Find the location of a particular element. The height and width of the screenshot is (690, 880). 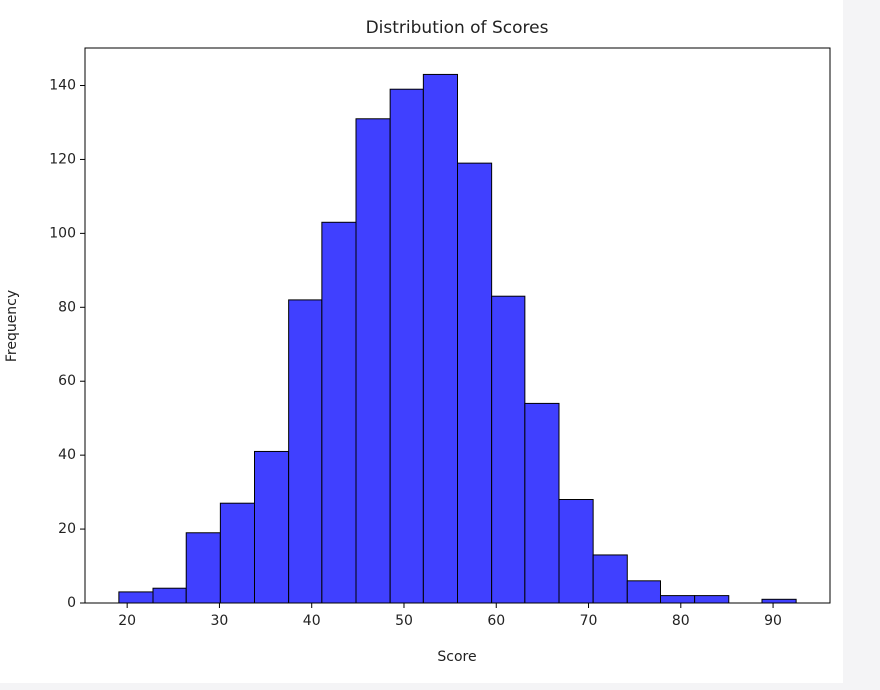

y-tick-label: 0 is located at coordinates (71, 603).